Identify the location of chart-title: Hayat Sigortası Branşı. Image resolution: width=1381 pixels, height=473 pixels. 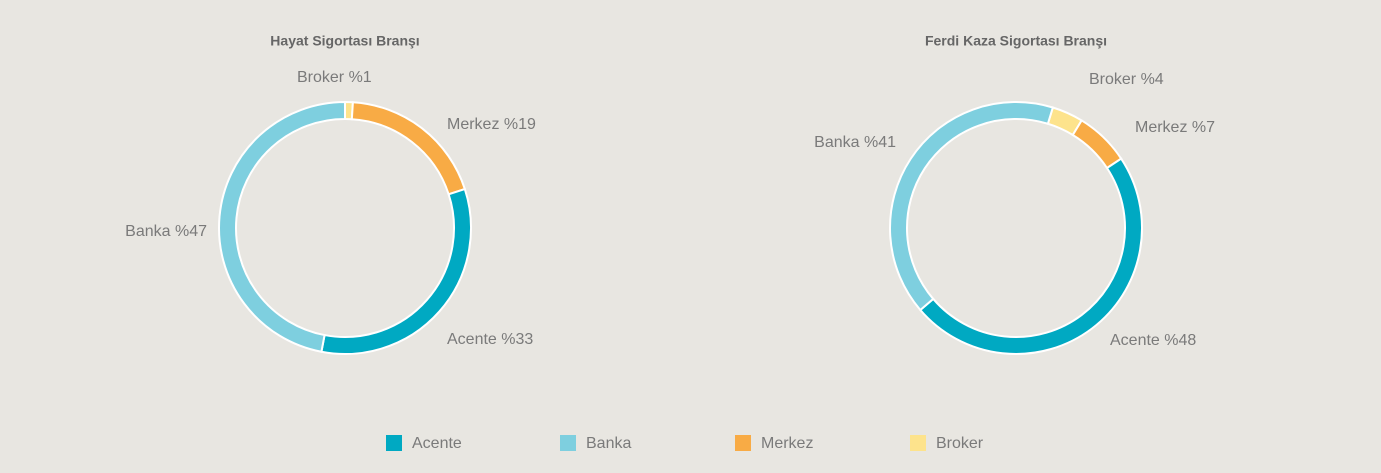
(344, 41).